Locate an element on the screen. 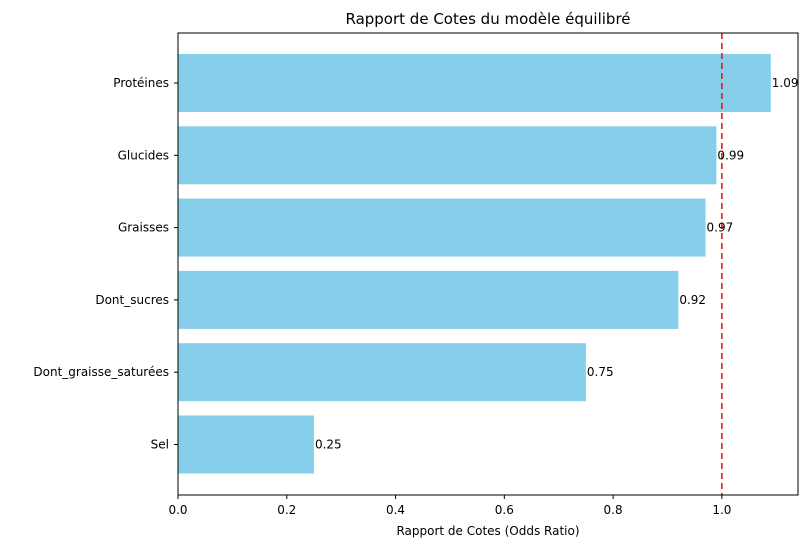 The height and width of the screenshot is (548, 808). x-tick-label-4: 0.8 is located at coordinates (613, 510).